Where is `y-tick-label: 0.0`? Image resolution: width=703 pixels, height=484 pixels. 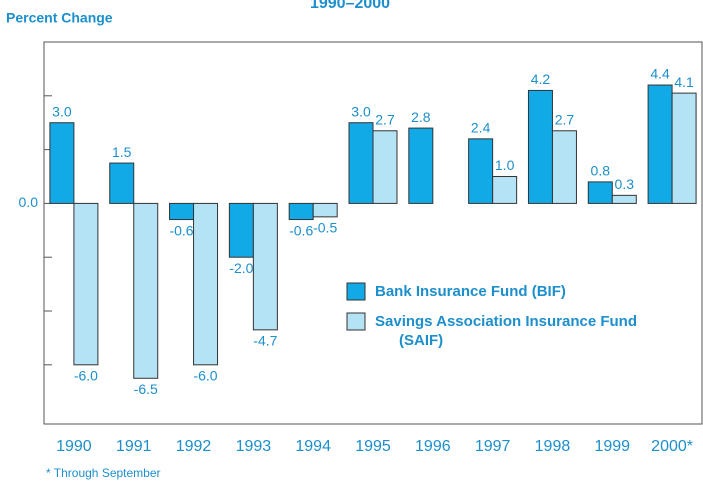
y-tick-label: 0.0 is located at coordinates (29, 202).